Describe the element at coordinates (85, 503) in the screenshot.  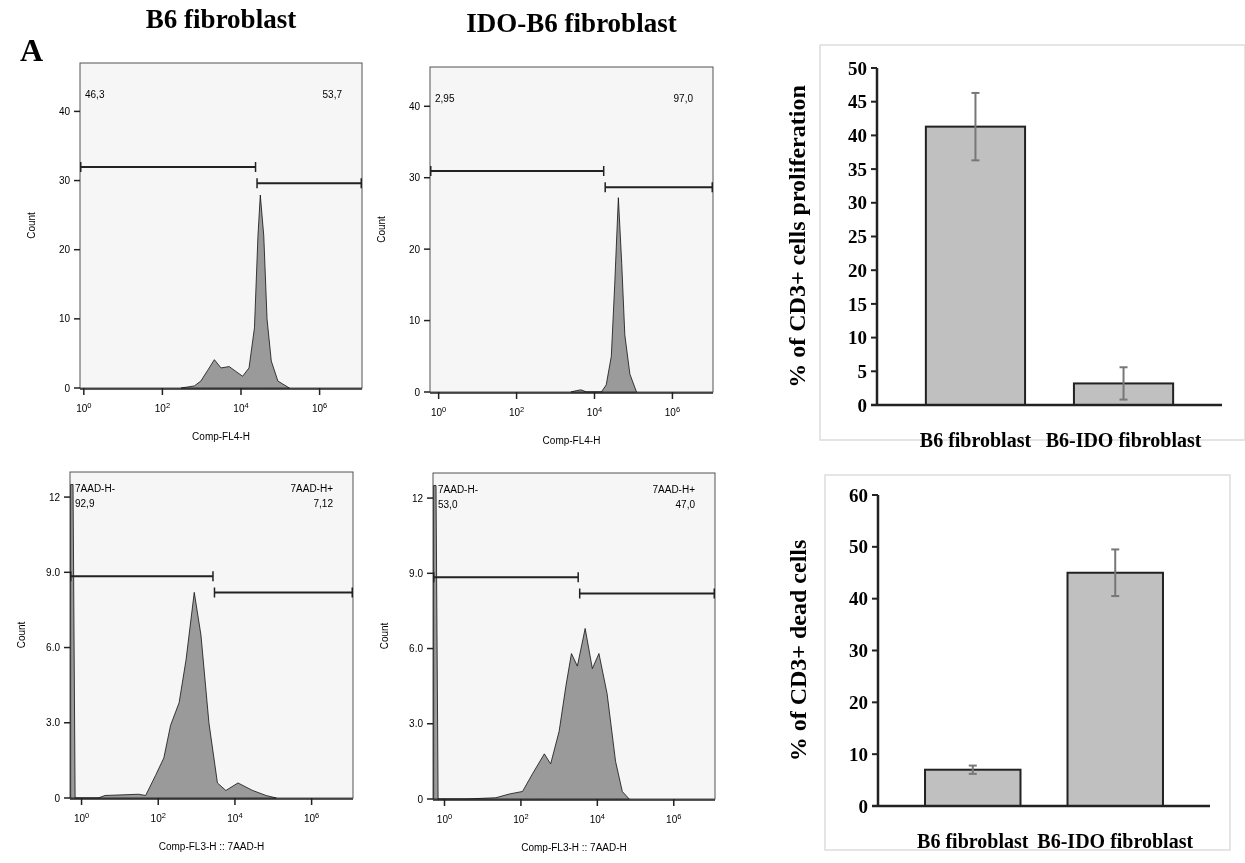
I see `annotation: 92,9` at that location.